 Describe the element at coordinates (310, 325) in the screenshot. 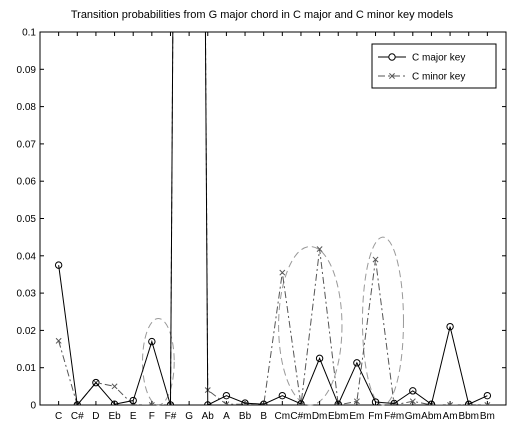

I see `highlight-ellipse-cm-dm` at that location.